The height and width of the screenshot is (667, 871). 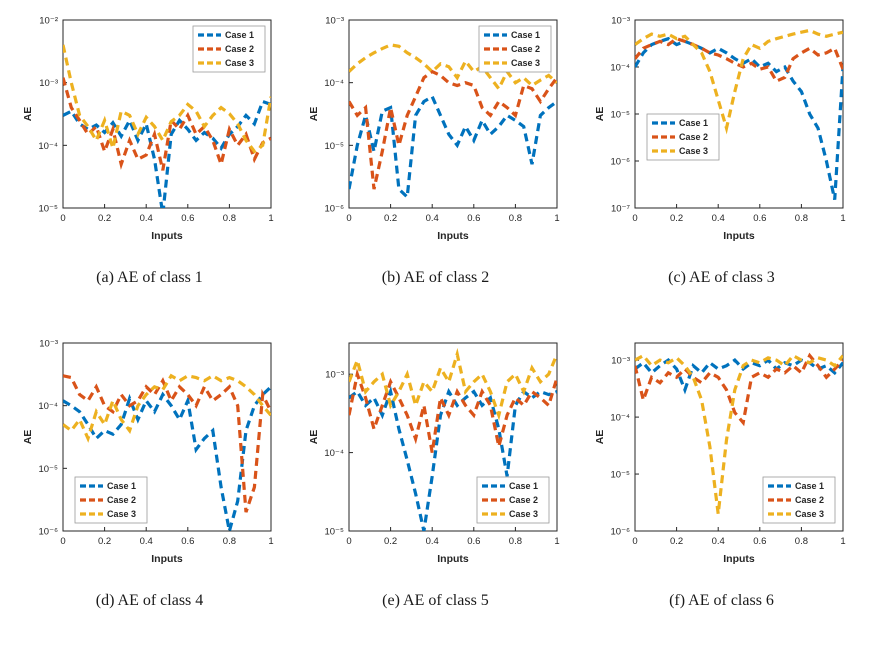 What do you see at coordinates (435, 600) in the screenshot?
I see `chart-caption-e: (e) AE of class 5` at bounding box center [435, 600].